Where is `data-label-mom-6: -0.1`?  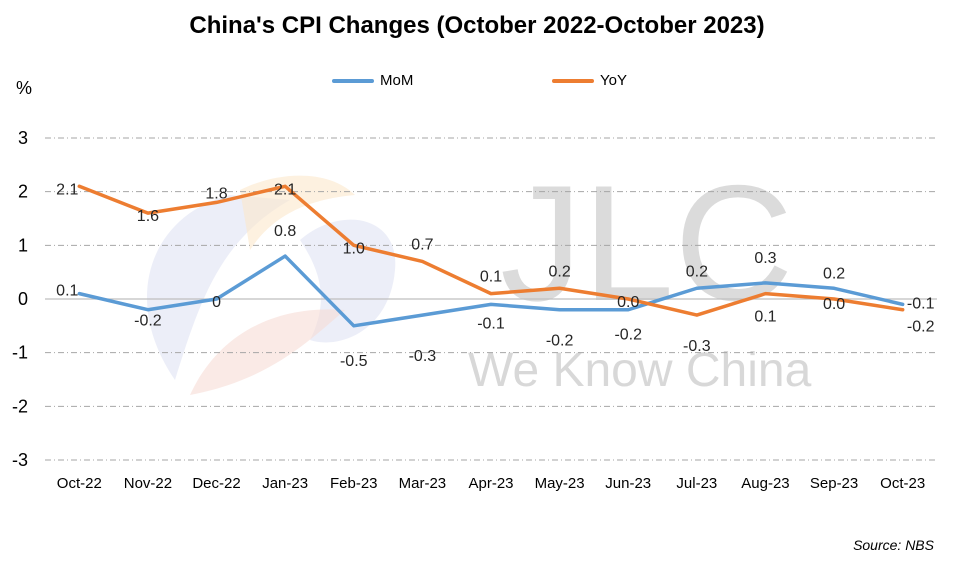 data-label-mom-6: -0.1 is located at coordinates (491, 323).